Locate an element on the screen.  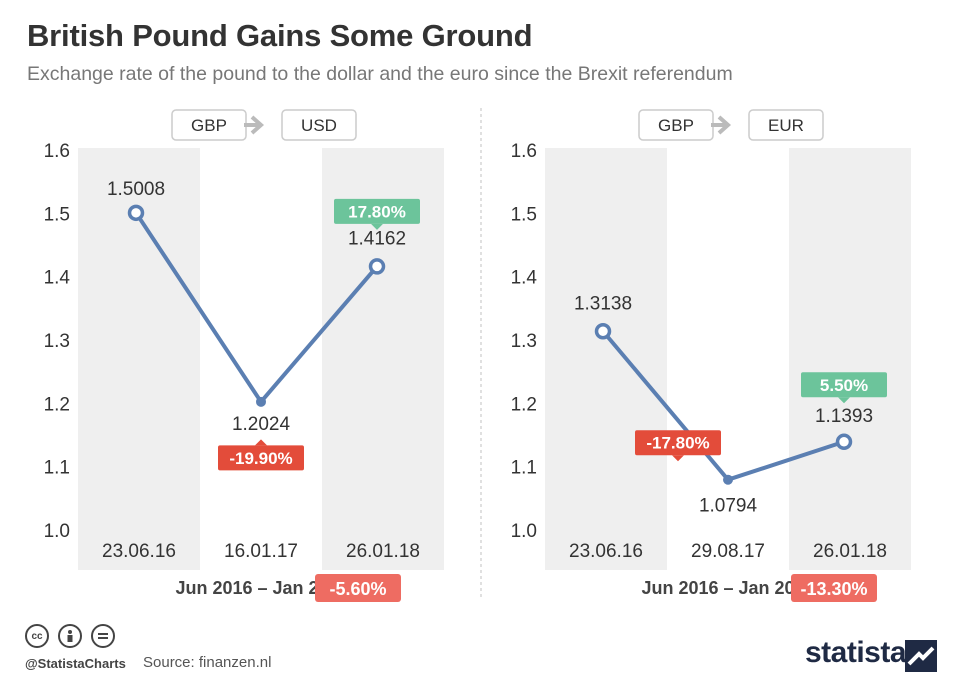
period-change-badge: -5.60% is located at coordinates (358, 588).